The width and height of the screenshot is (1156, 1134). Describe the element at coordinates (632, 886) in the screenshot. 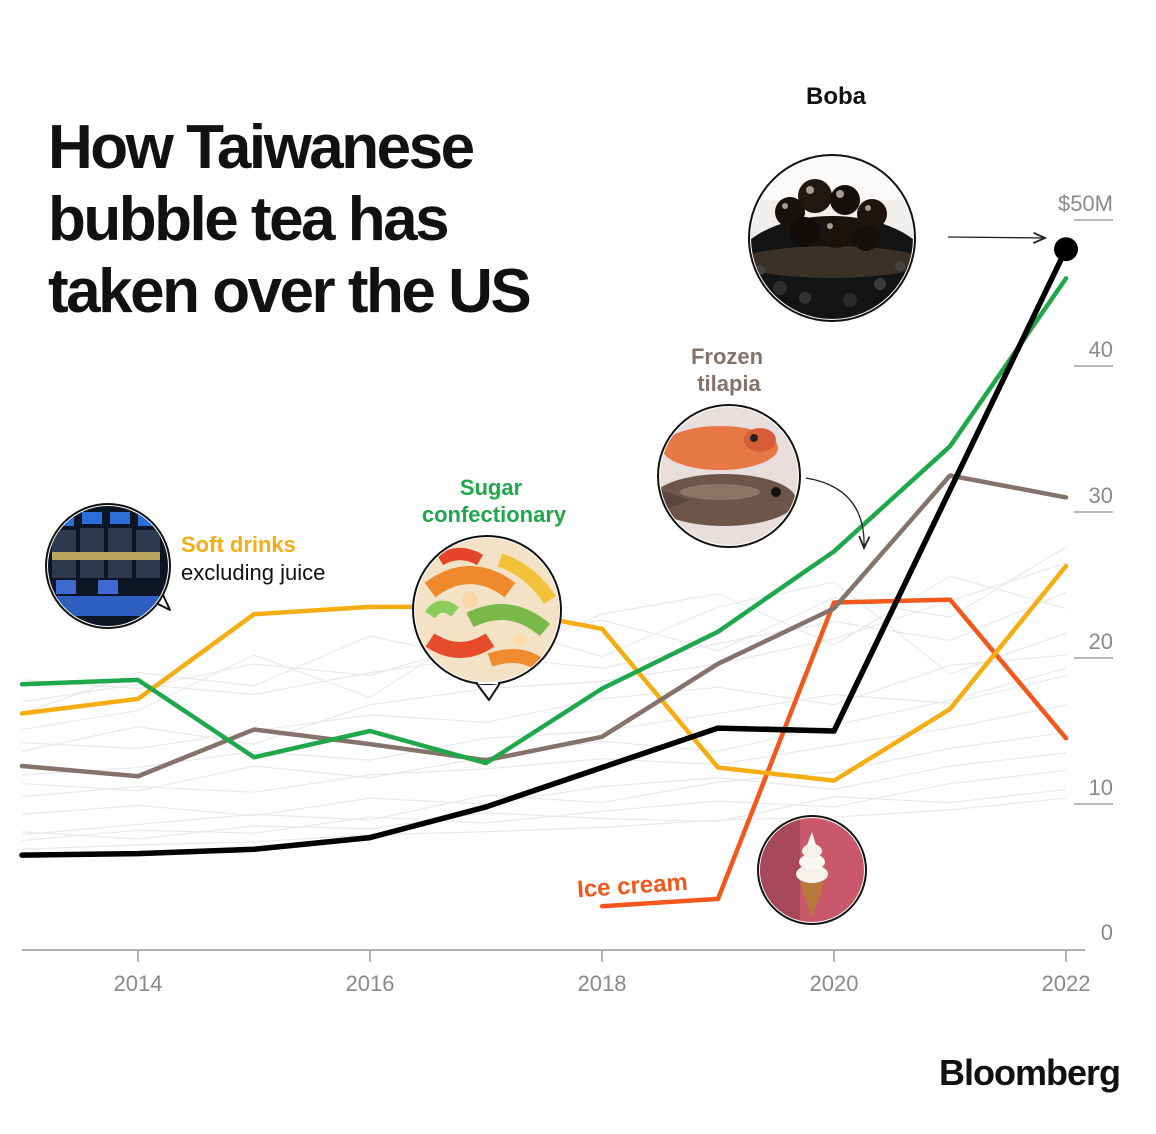

I see `label-ice-cream: Ice cream` at that location.